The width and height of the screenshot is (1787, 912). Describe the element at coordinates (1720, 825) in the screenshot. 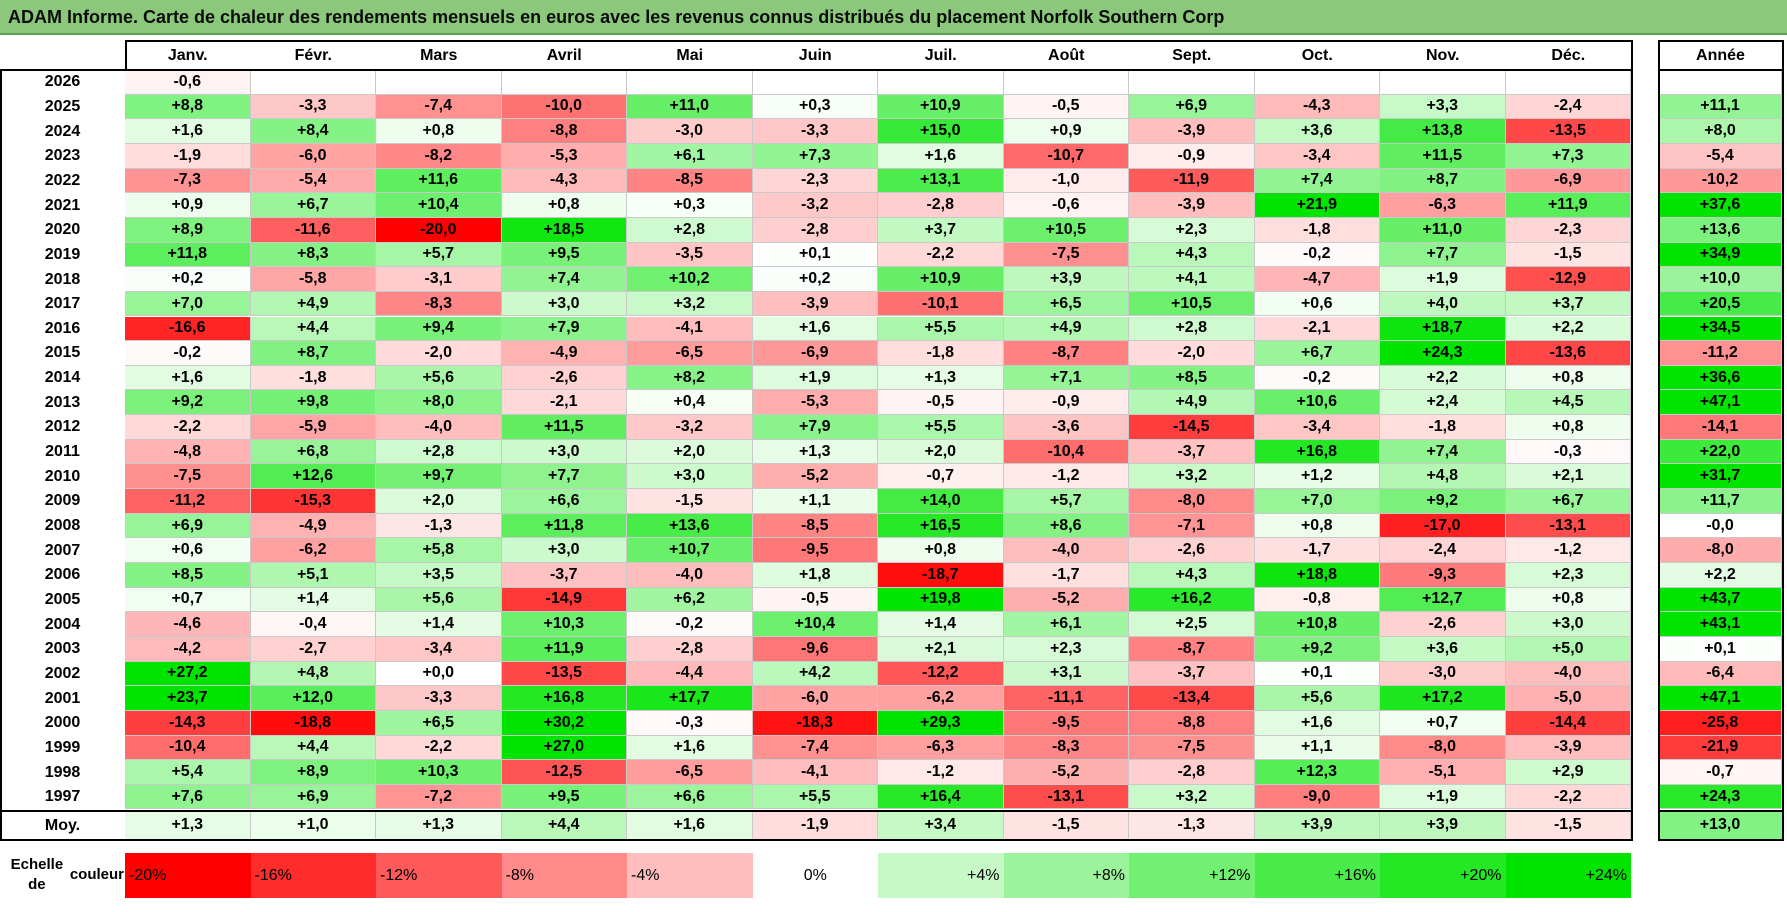

I see `annual-average-cell: +13,0` at that location.